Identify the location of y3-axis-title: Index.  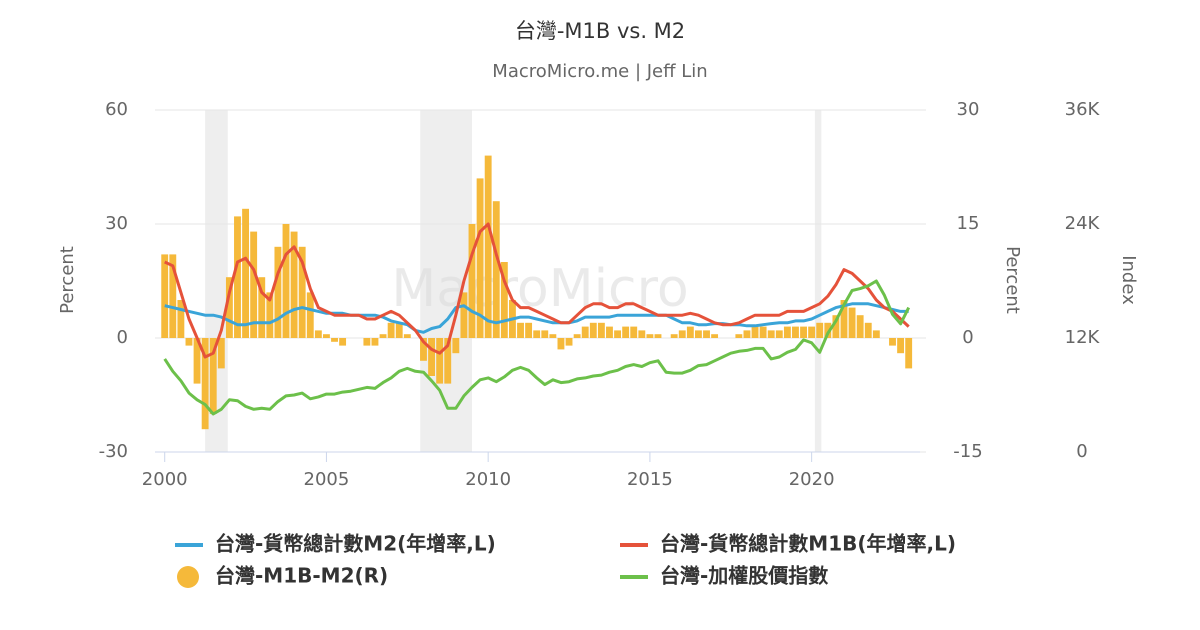
(1128, 280).